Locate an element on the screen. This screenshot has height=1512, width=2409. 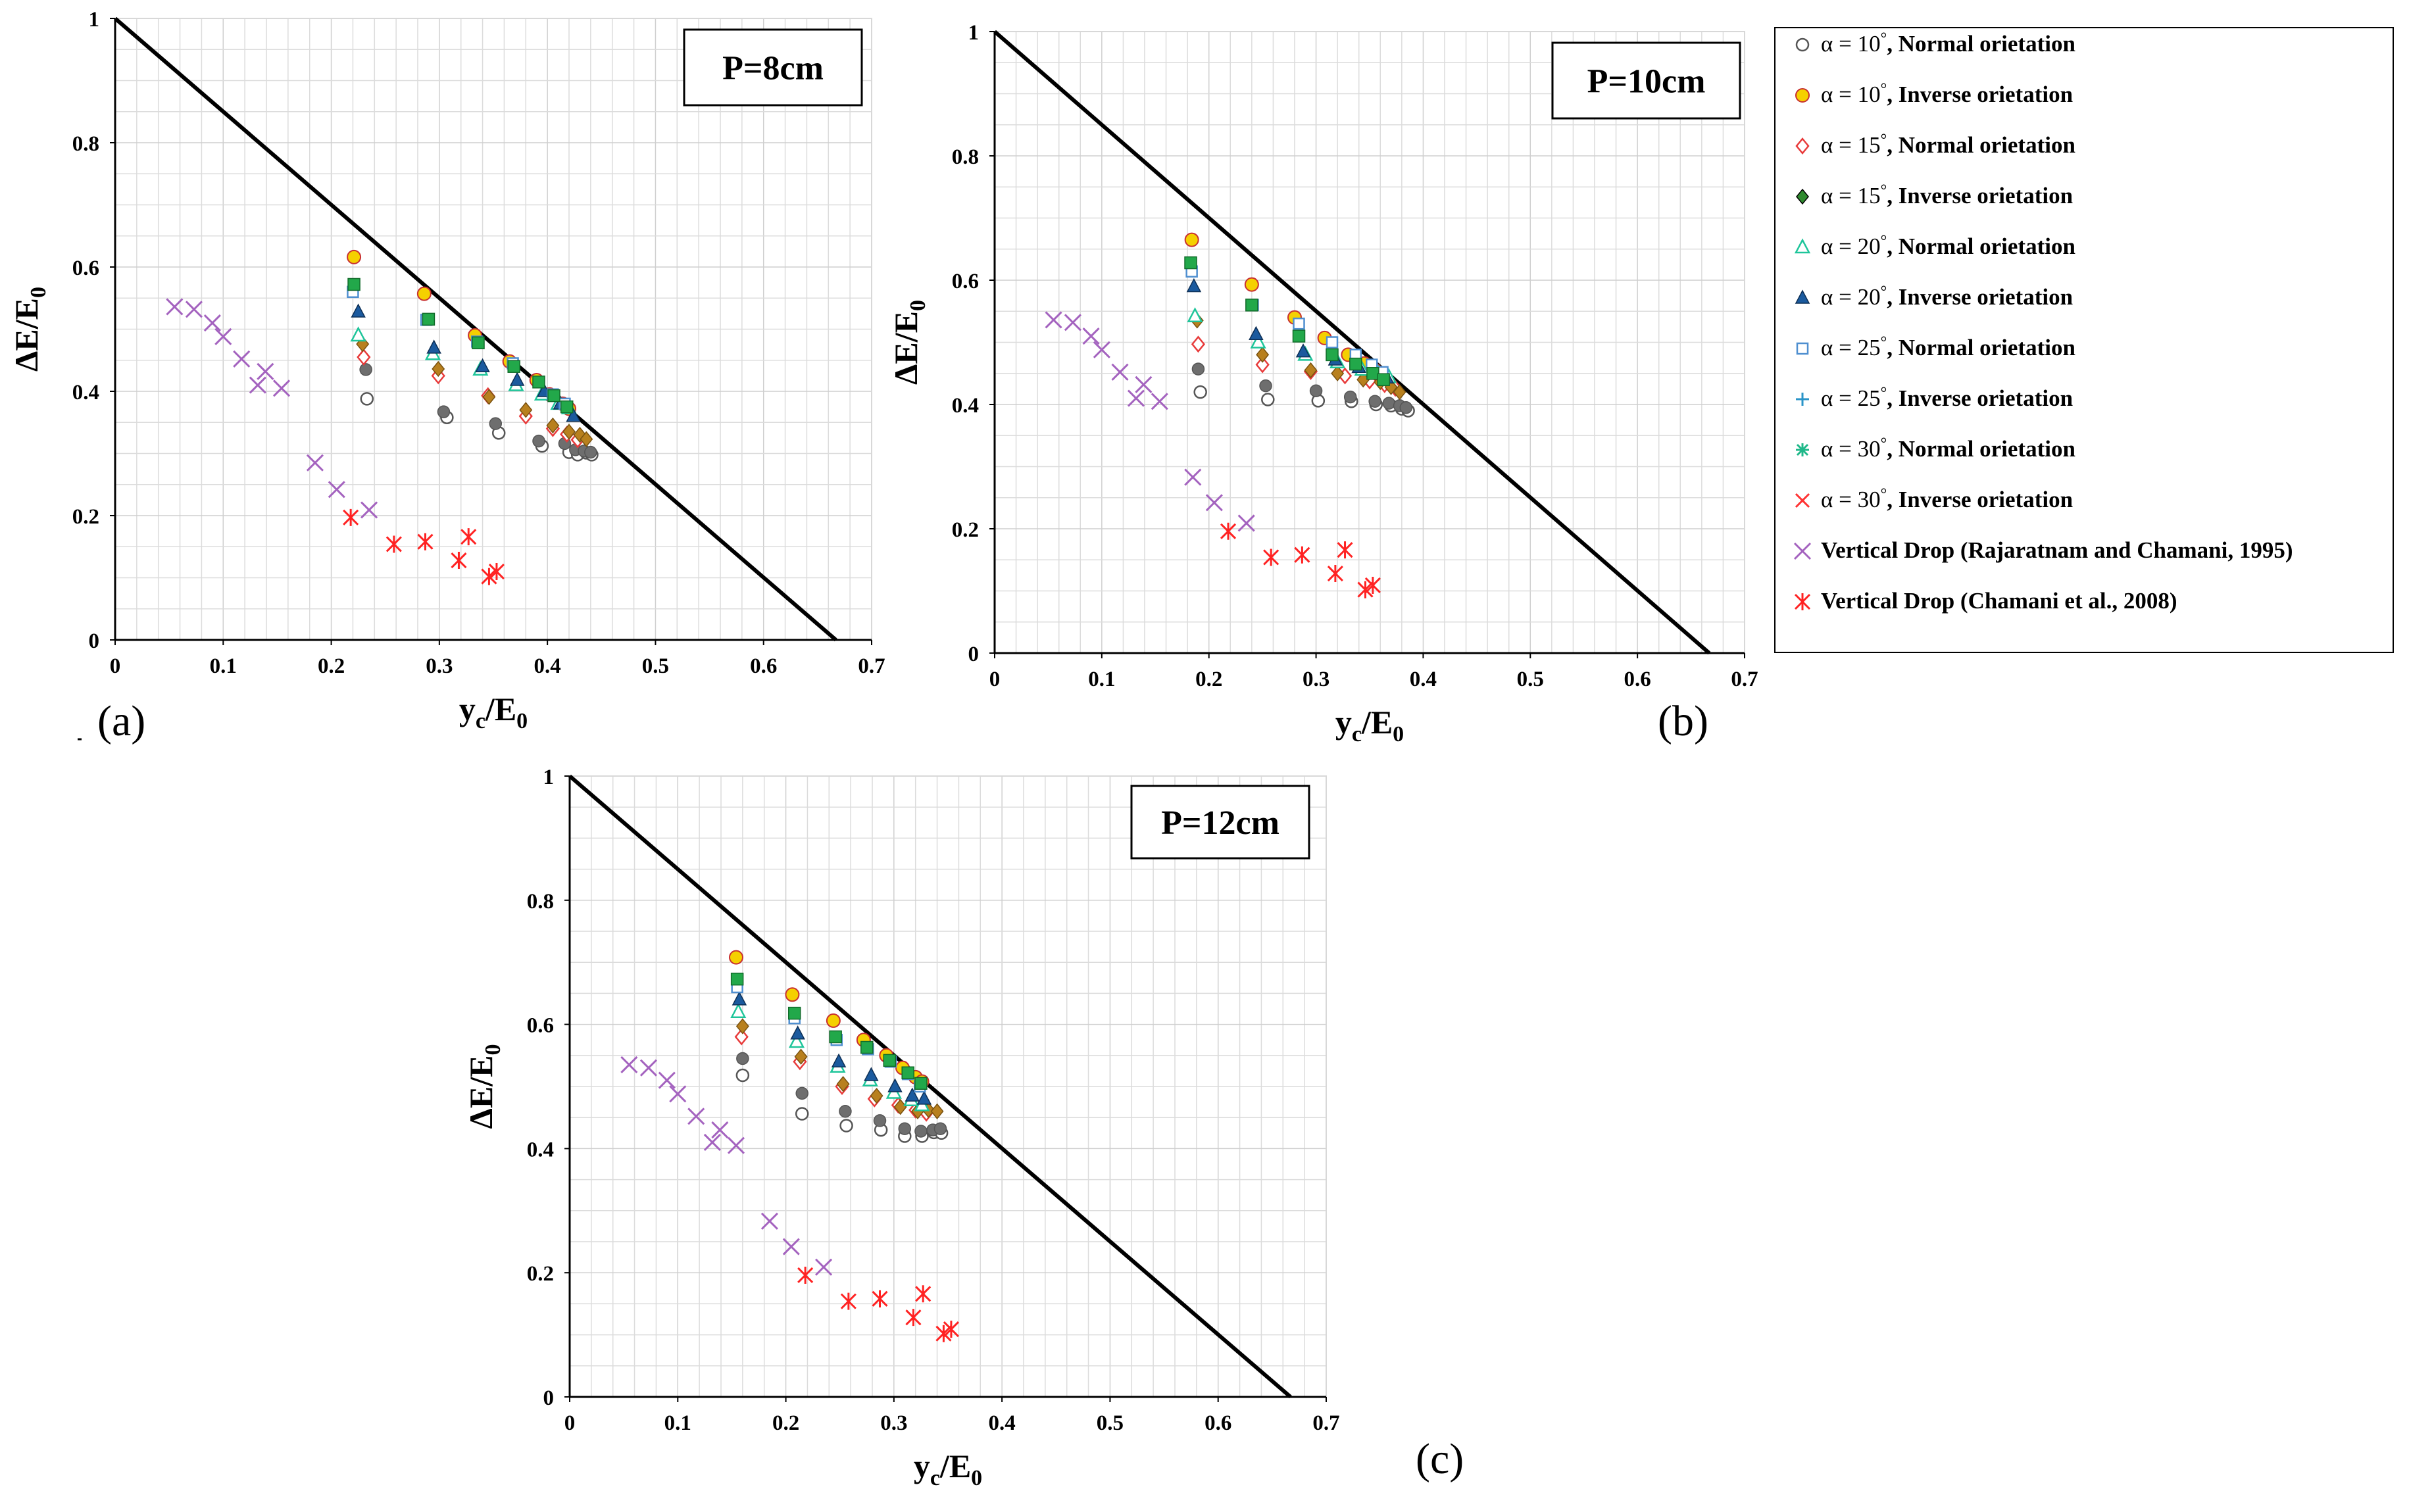
legend-item: α = 20°, Inverse orietation is located at coordinates (1934, 296).